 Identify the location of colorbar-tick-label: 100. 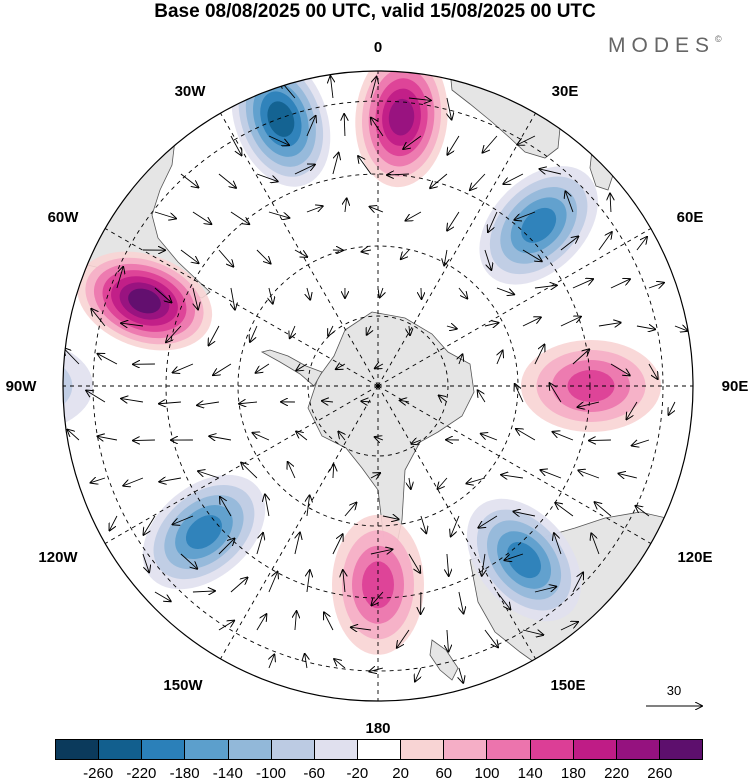
(487, 773).